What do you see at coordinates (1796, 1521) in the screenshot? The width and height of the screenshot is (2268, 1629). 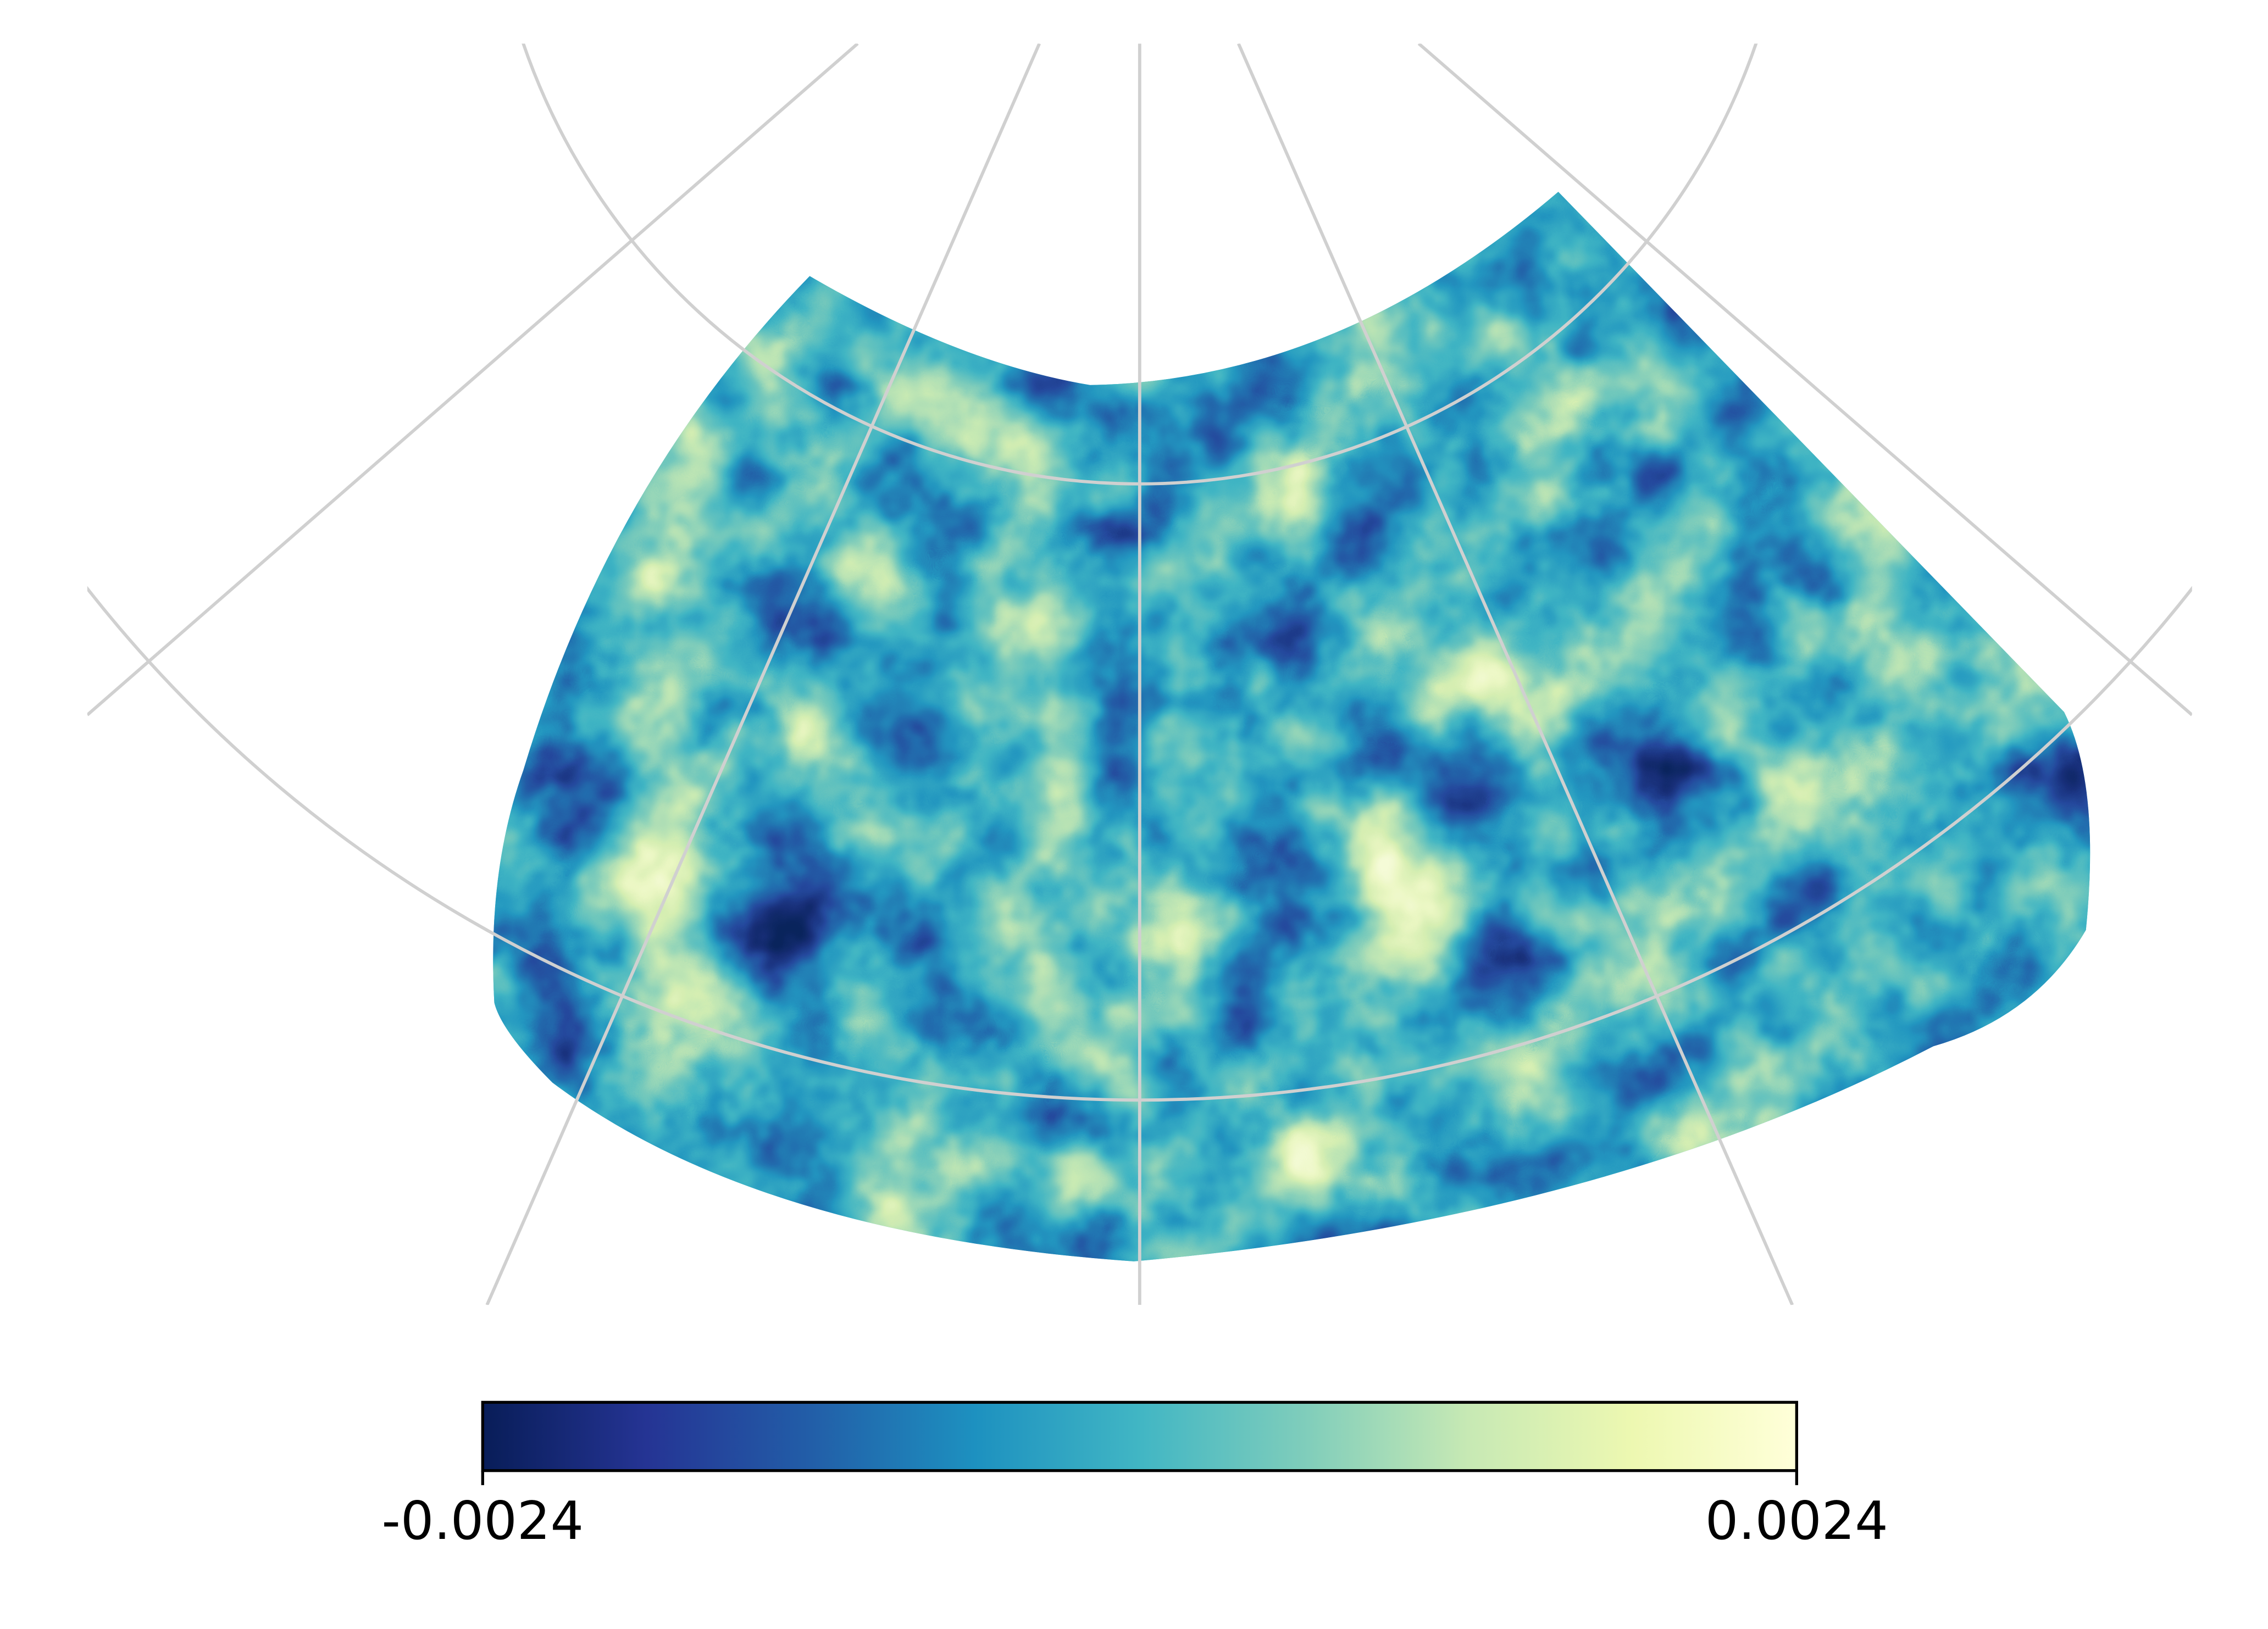 I see `colorbar-tick-label: 0.0024` at bounding box center [1796, 1521].